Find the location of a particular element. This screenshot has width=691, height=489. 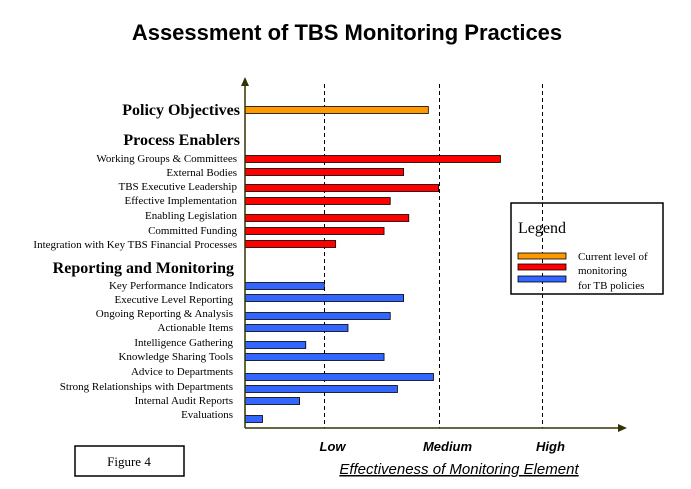

category-label: Internal Audit Reports is located at coordinates (184, 401).